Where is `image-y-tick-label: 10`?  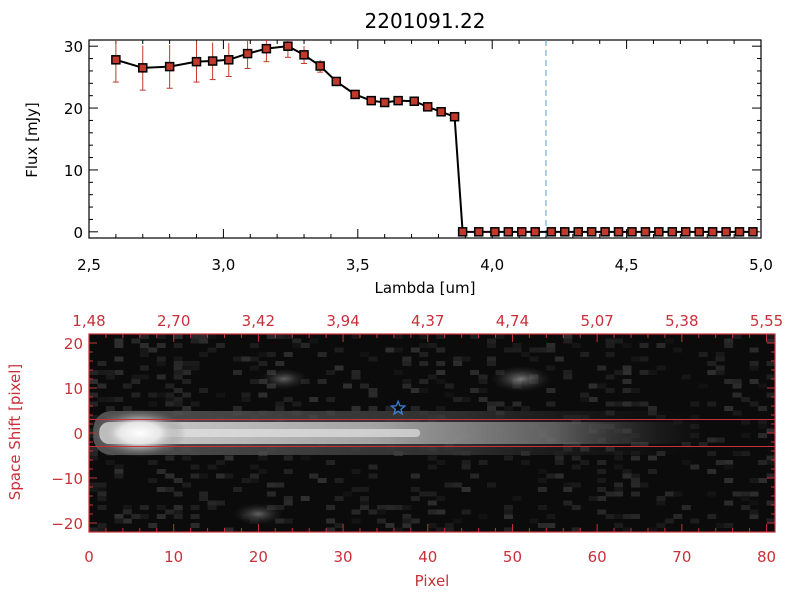 image-y-tick-label: 10 is located at coordinates (73, 389).